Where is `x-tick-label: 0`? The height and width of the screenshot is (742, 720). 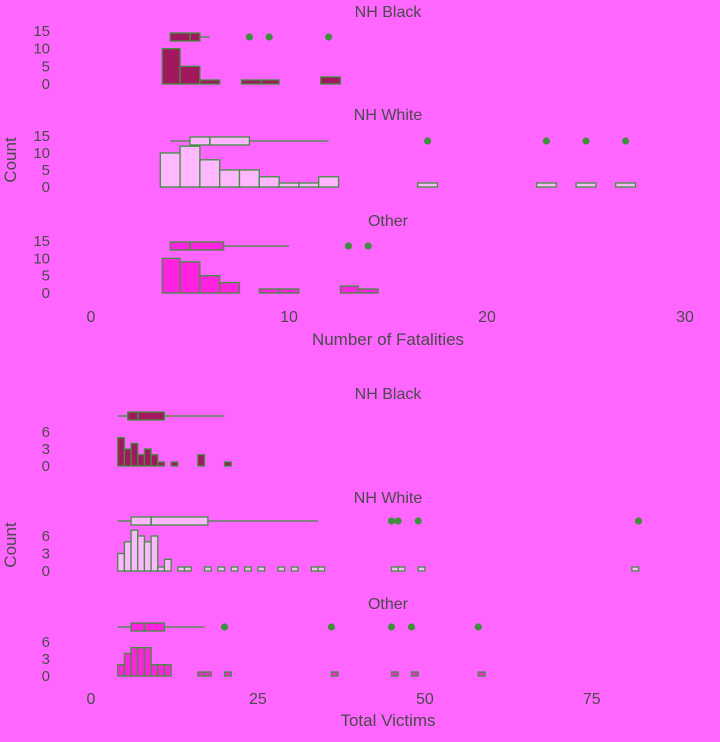
x-tick-label: 0 is located at coordinates (91, 317).